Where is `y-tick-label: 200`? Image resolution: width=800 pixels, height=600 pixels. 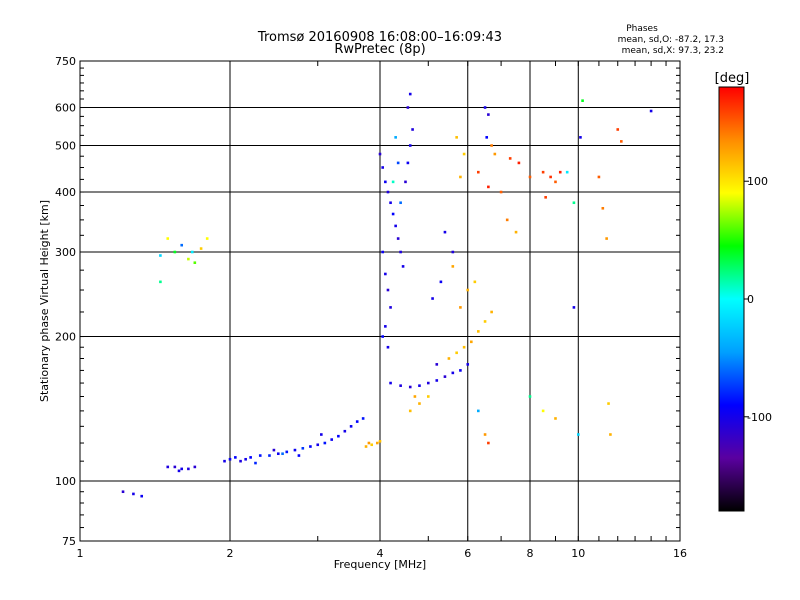 y-tick-label: 200 is located at coordinates (65, 337).